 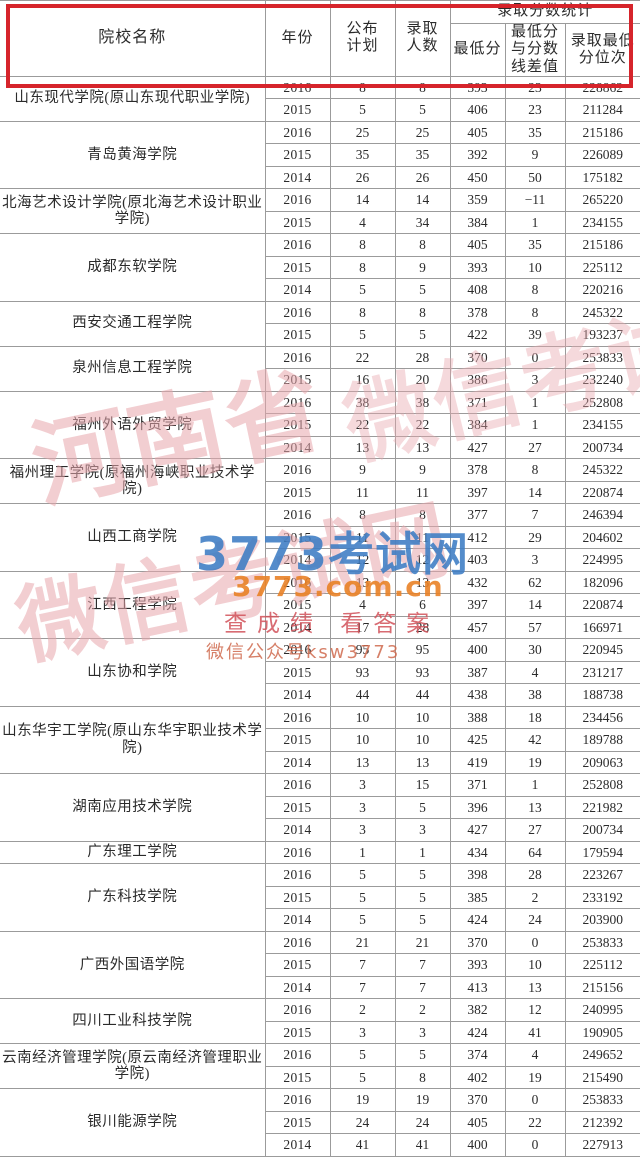 What do you see at coordinates (534, 32) in the screenshot?
I see `column-header-diff-line1: 最低分` at bounding box center [534, 32].